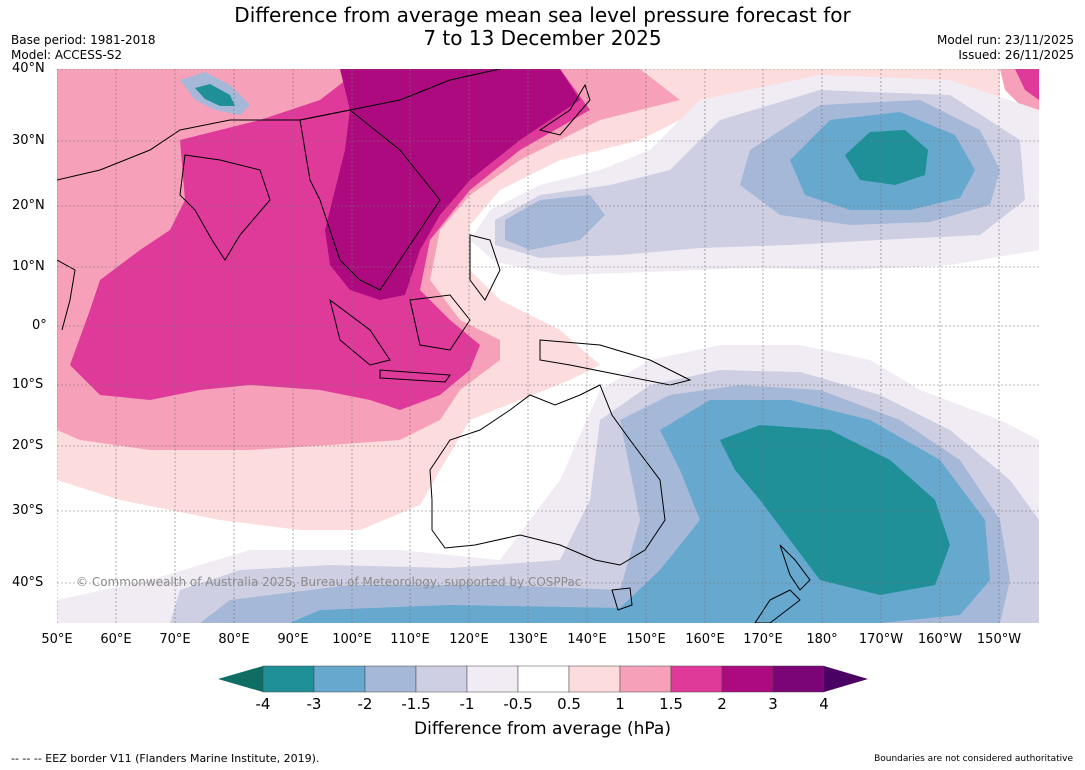 This screenshot has width=1085, height=770. I want to click on colorbar-tick: 0.5, so click(569, 704).